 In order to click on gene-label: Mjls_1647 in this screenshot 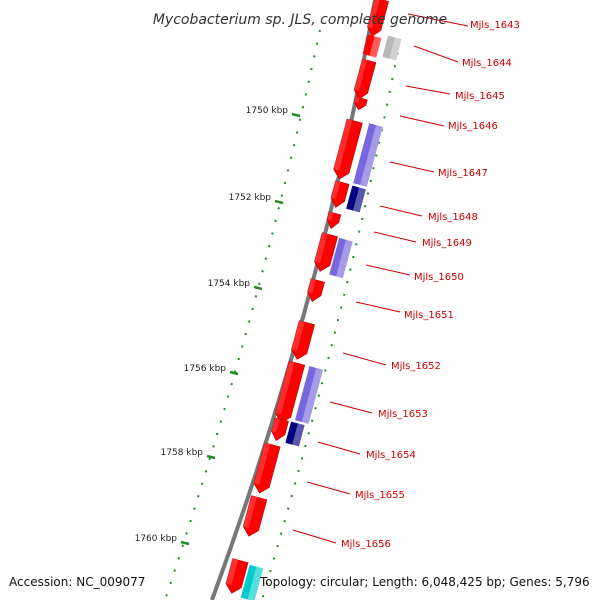, I will do `click(463, 173)`.